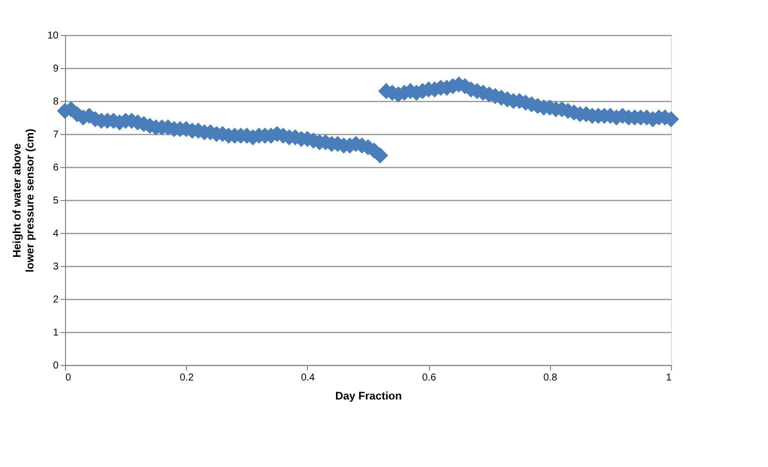 This screenshot has width=768, height=467. What do you see at coordinates (55, 267) in the screenshot?
I see `y-tick-label: 3` at bounding box center [55, 267].